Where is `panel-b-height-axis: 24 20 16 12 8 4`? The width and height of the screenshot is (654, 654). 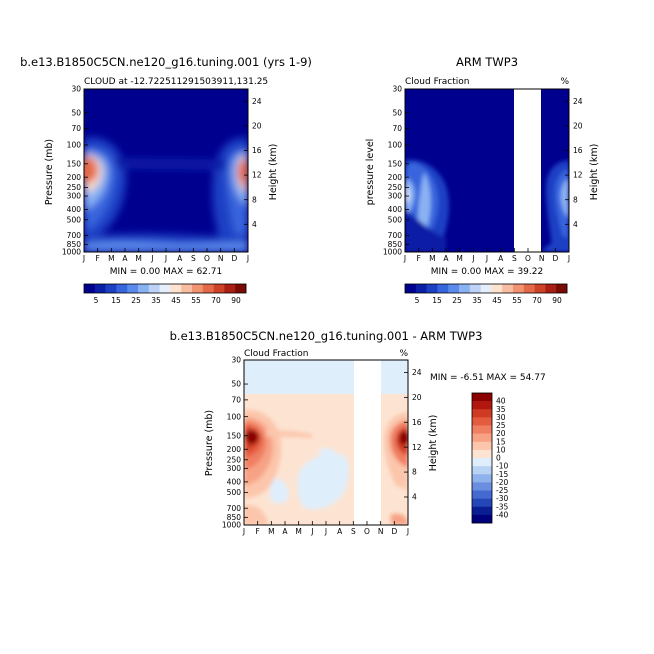
panel-b-height-axis: 24 20 16 12 8 4 is located at coordinates (574, 163).